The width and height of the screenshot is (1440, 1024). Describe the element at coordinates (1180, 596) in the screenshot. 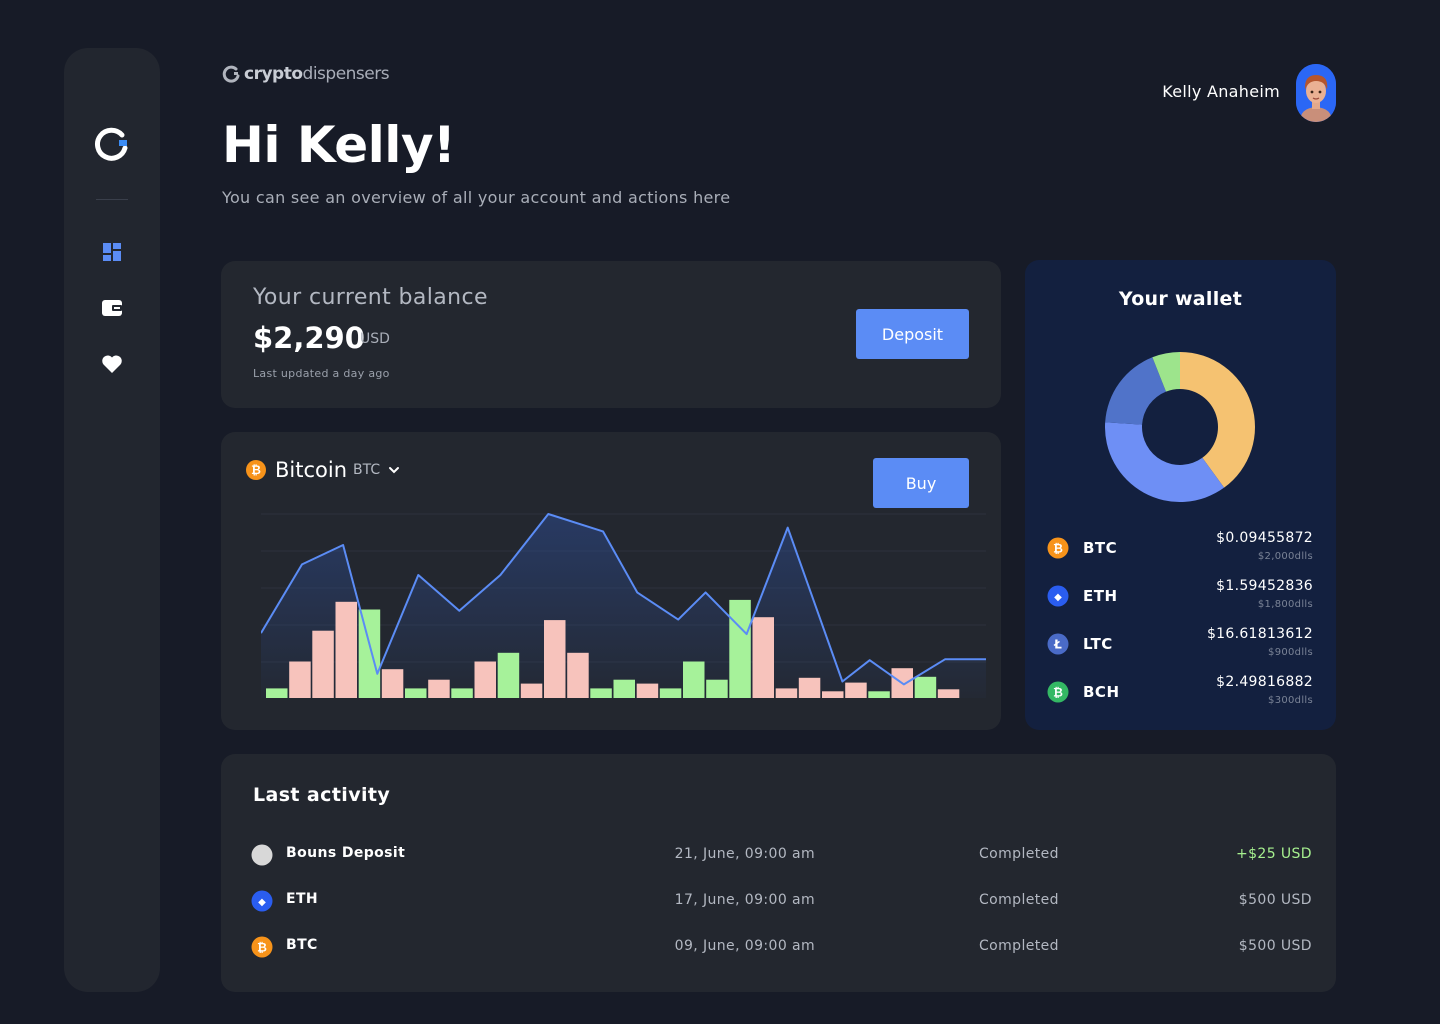

I see `wallet-row-eth: ◆ ETH $1.59452836 $1,800dlls` at that location.